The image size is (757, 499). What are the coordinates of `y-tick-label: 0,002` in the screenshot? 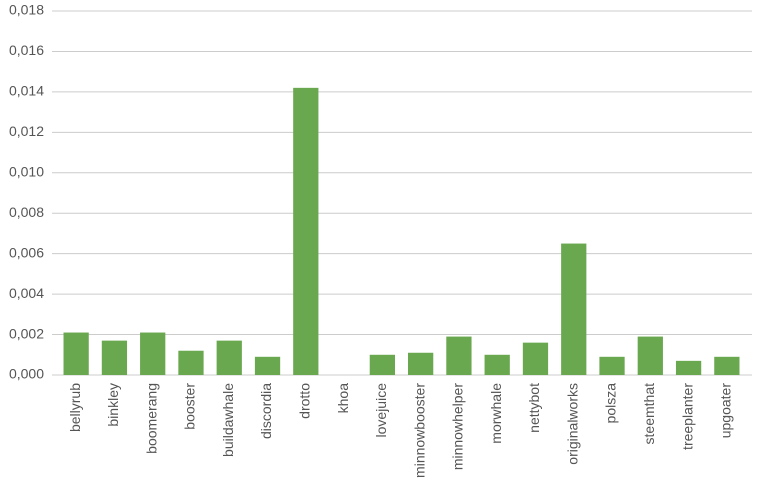 It's located at (26, 333).